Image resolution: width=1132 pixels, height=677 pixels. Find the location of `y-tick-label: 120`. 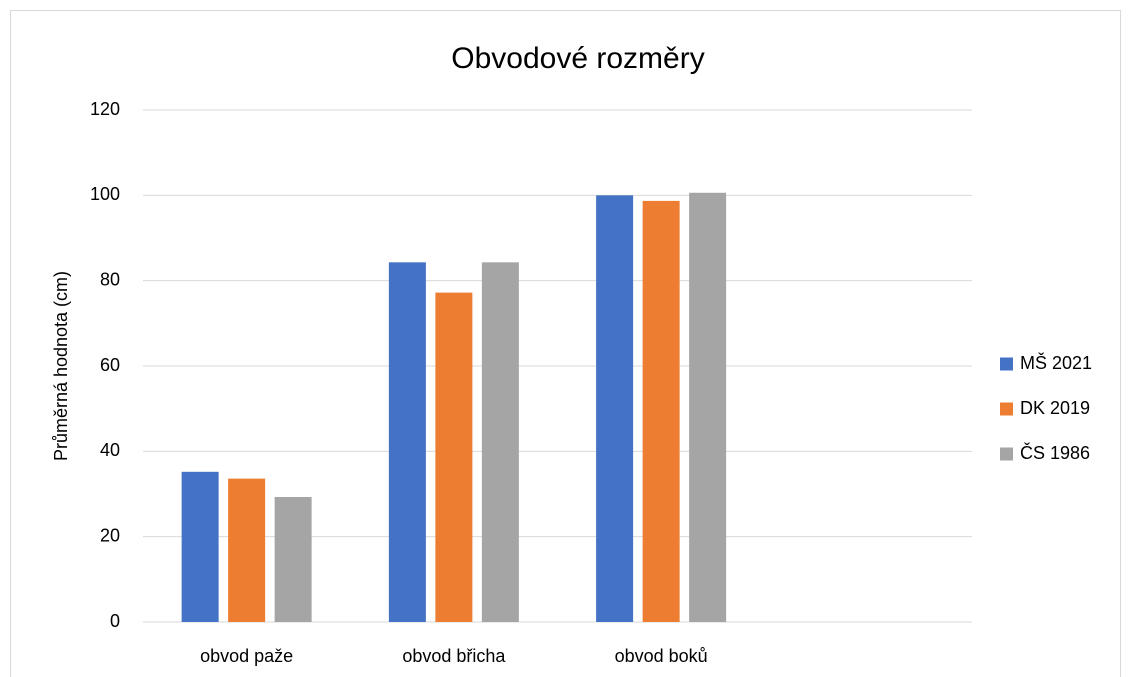

y-tick-label: 120 is located at coordinates (105, 109).